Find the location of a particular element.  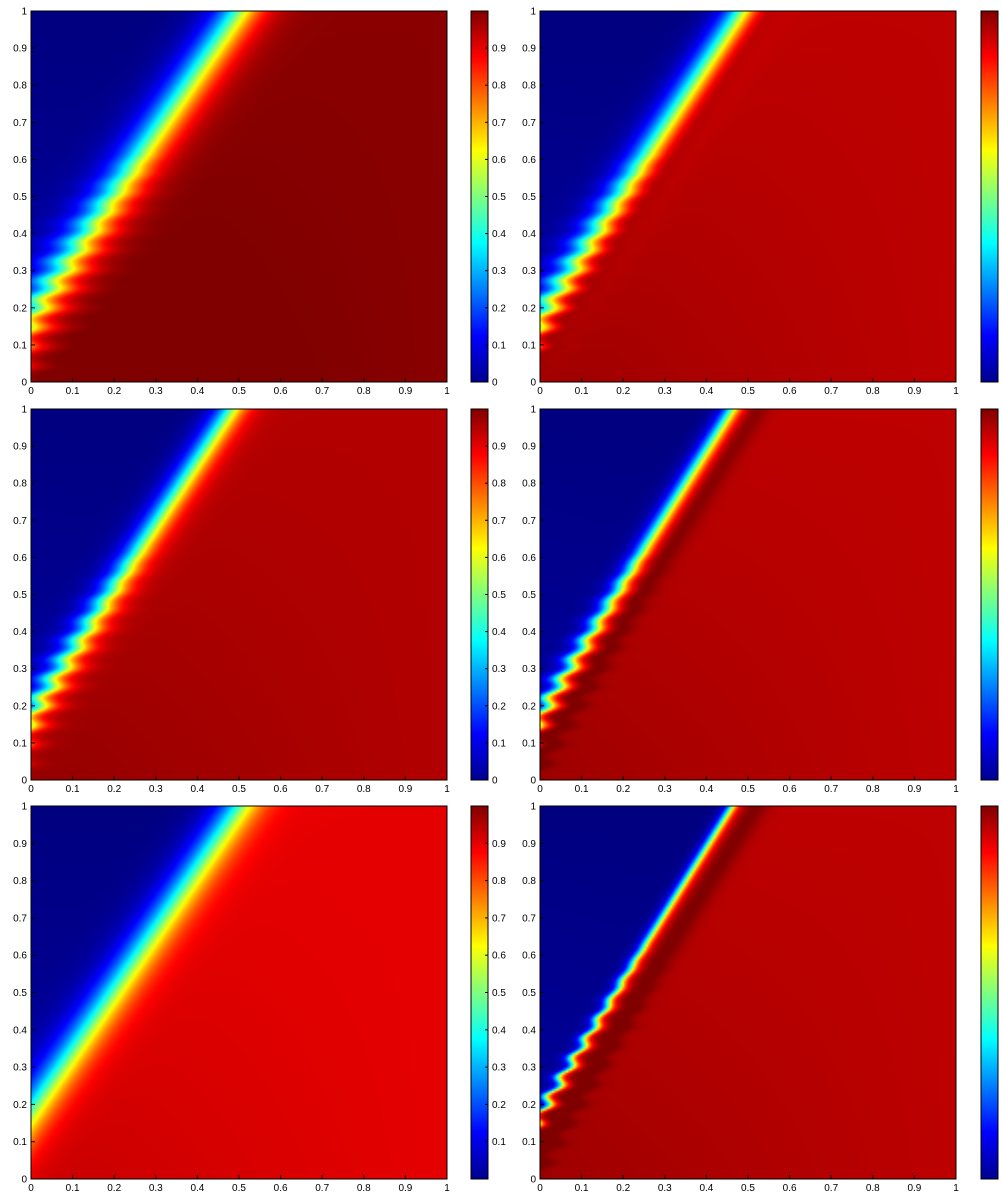

colorbar: 0.1 0.2 0.3 0.4 0.5 0.6 0.7 0.8 0.9 is located at coordinates (488, 992).